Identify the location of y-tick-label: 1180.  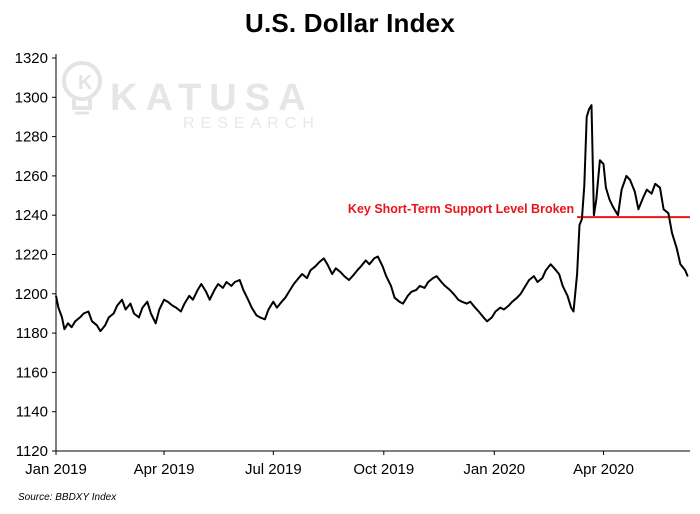
(32, 333).